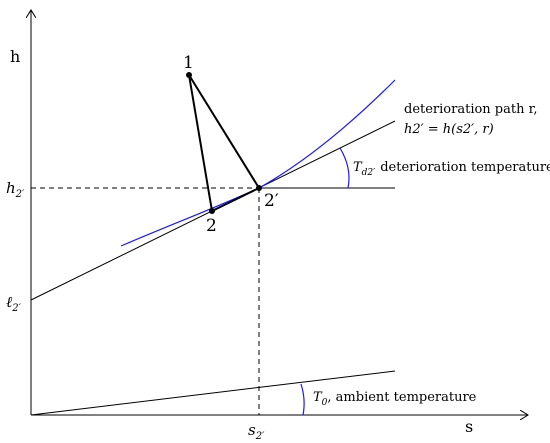 This screenshot has height=443, width=550. Describe the element at coordinates (252, 430) in the screenshot. I see `s2prime-base: s` at that location.